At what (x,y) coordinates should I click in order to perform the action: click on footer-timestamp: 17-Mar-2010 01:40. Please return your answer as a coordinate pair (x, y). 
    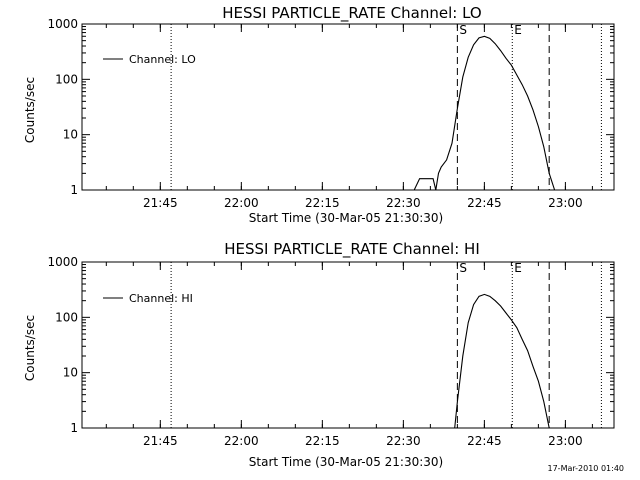
    Looking at the image, I should click on (586, 468).